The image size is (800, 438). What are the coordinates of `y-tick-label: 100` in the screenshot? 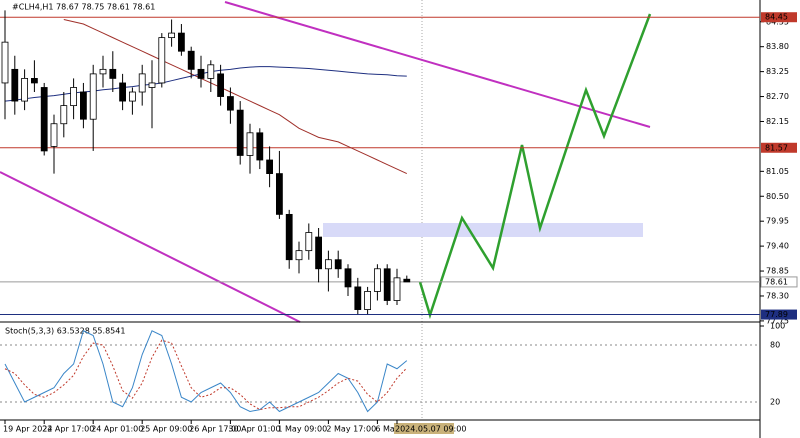 It's located at (777, 326).